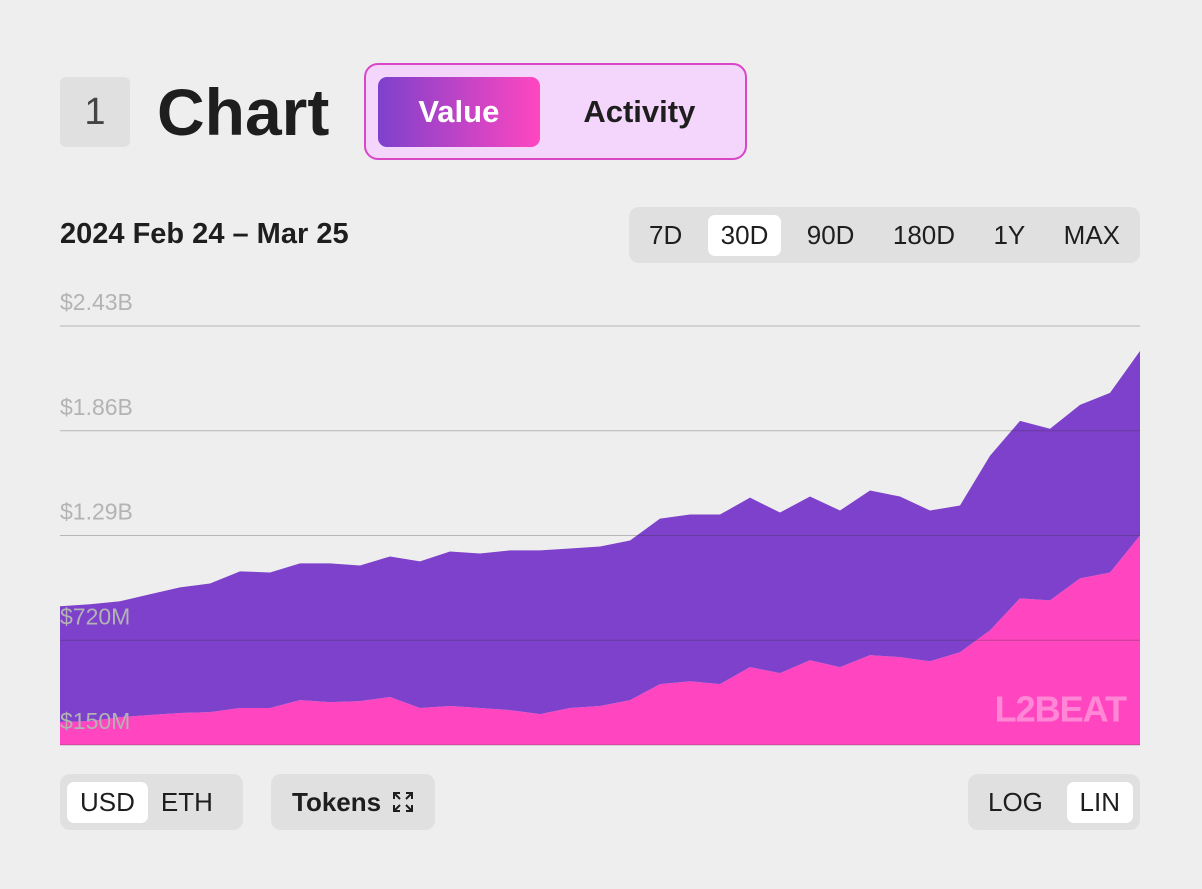  I want to click on date-range: 2024 Feb 24 – Mar 25, so click(204, 234).